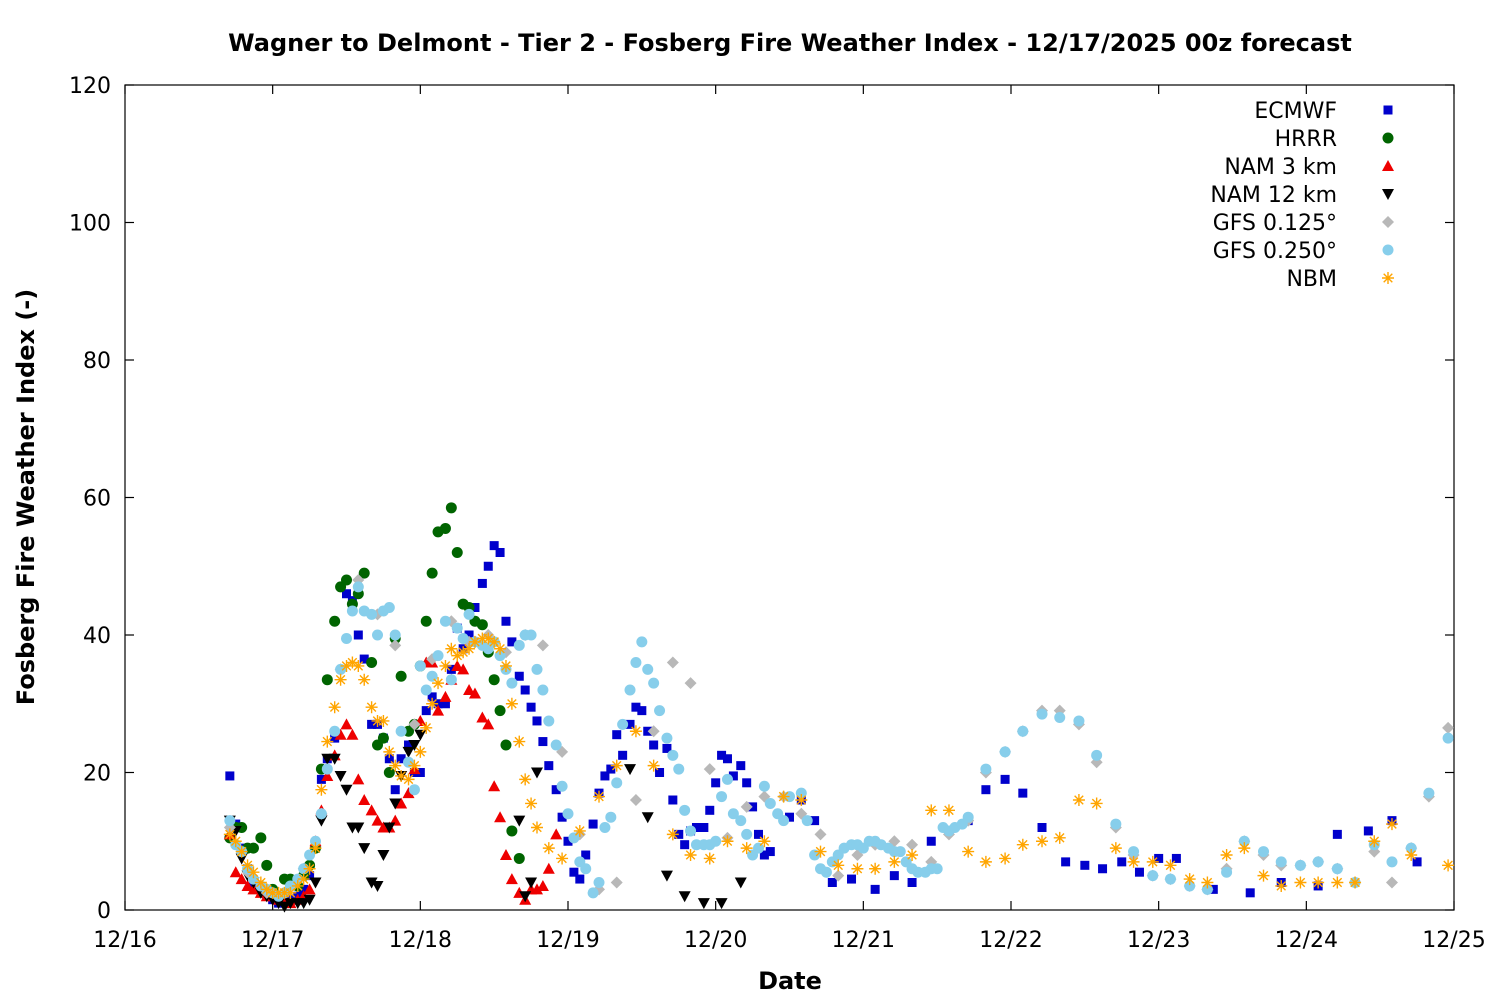 This screenshot has width=1500, height=1000. Describe the element at coordinates (1306, 139) in the screenshot. I see `legend-label: HRRR` at that location.